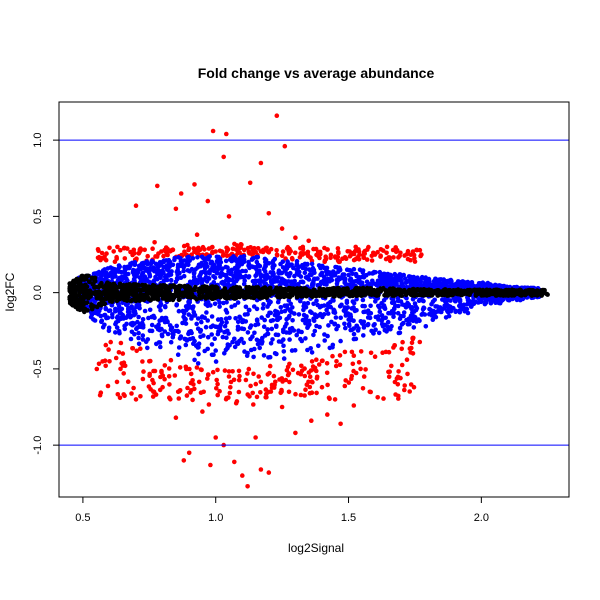 Image resolution: width=600 pixels, height=600 pixels. What do you see at coordinates (215, 518) in the screenshot?
I see `x-tick-label: 1.0` at bounding box center [215, 518].